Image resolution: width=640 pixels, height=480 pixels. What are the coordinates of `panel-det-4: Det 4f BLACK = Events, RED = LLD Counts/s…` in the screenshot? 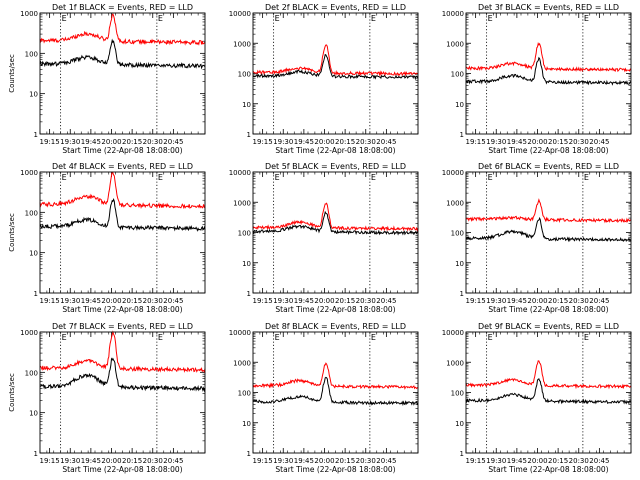 It's located at (107, 238).